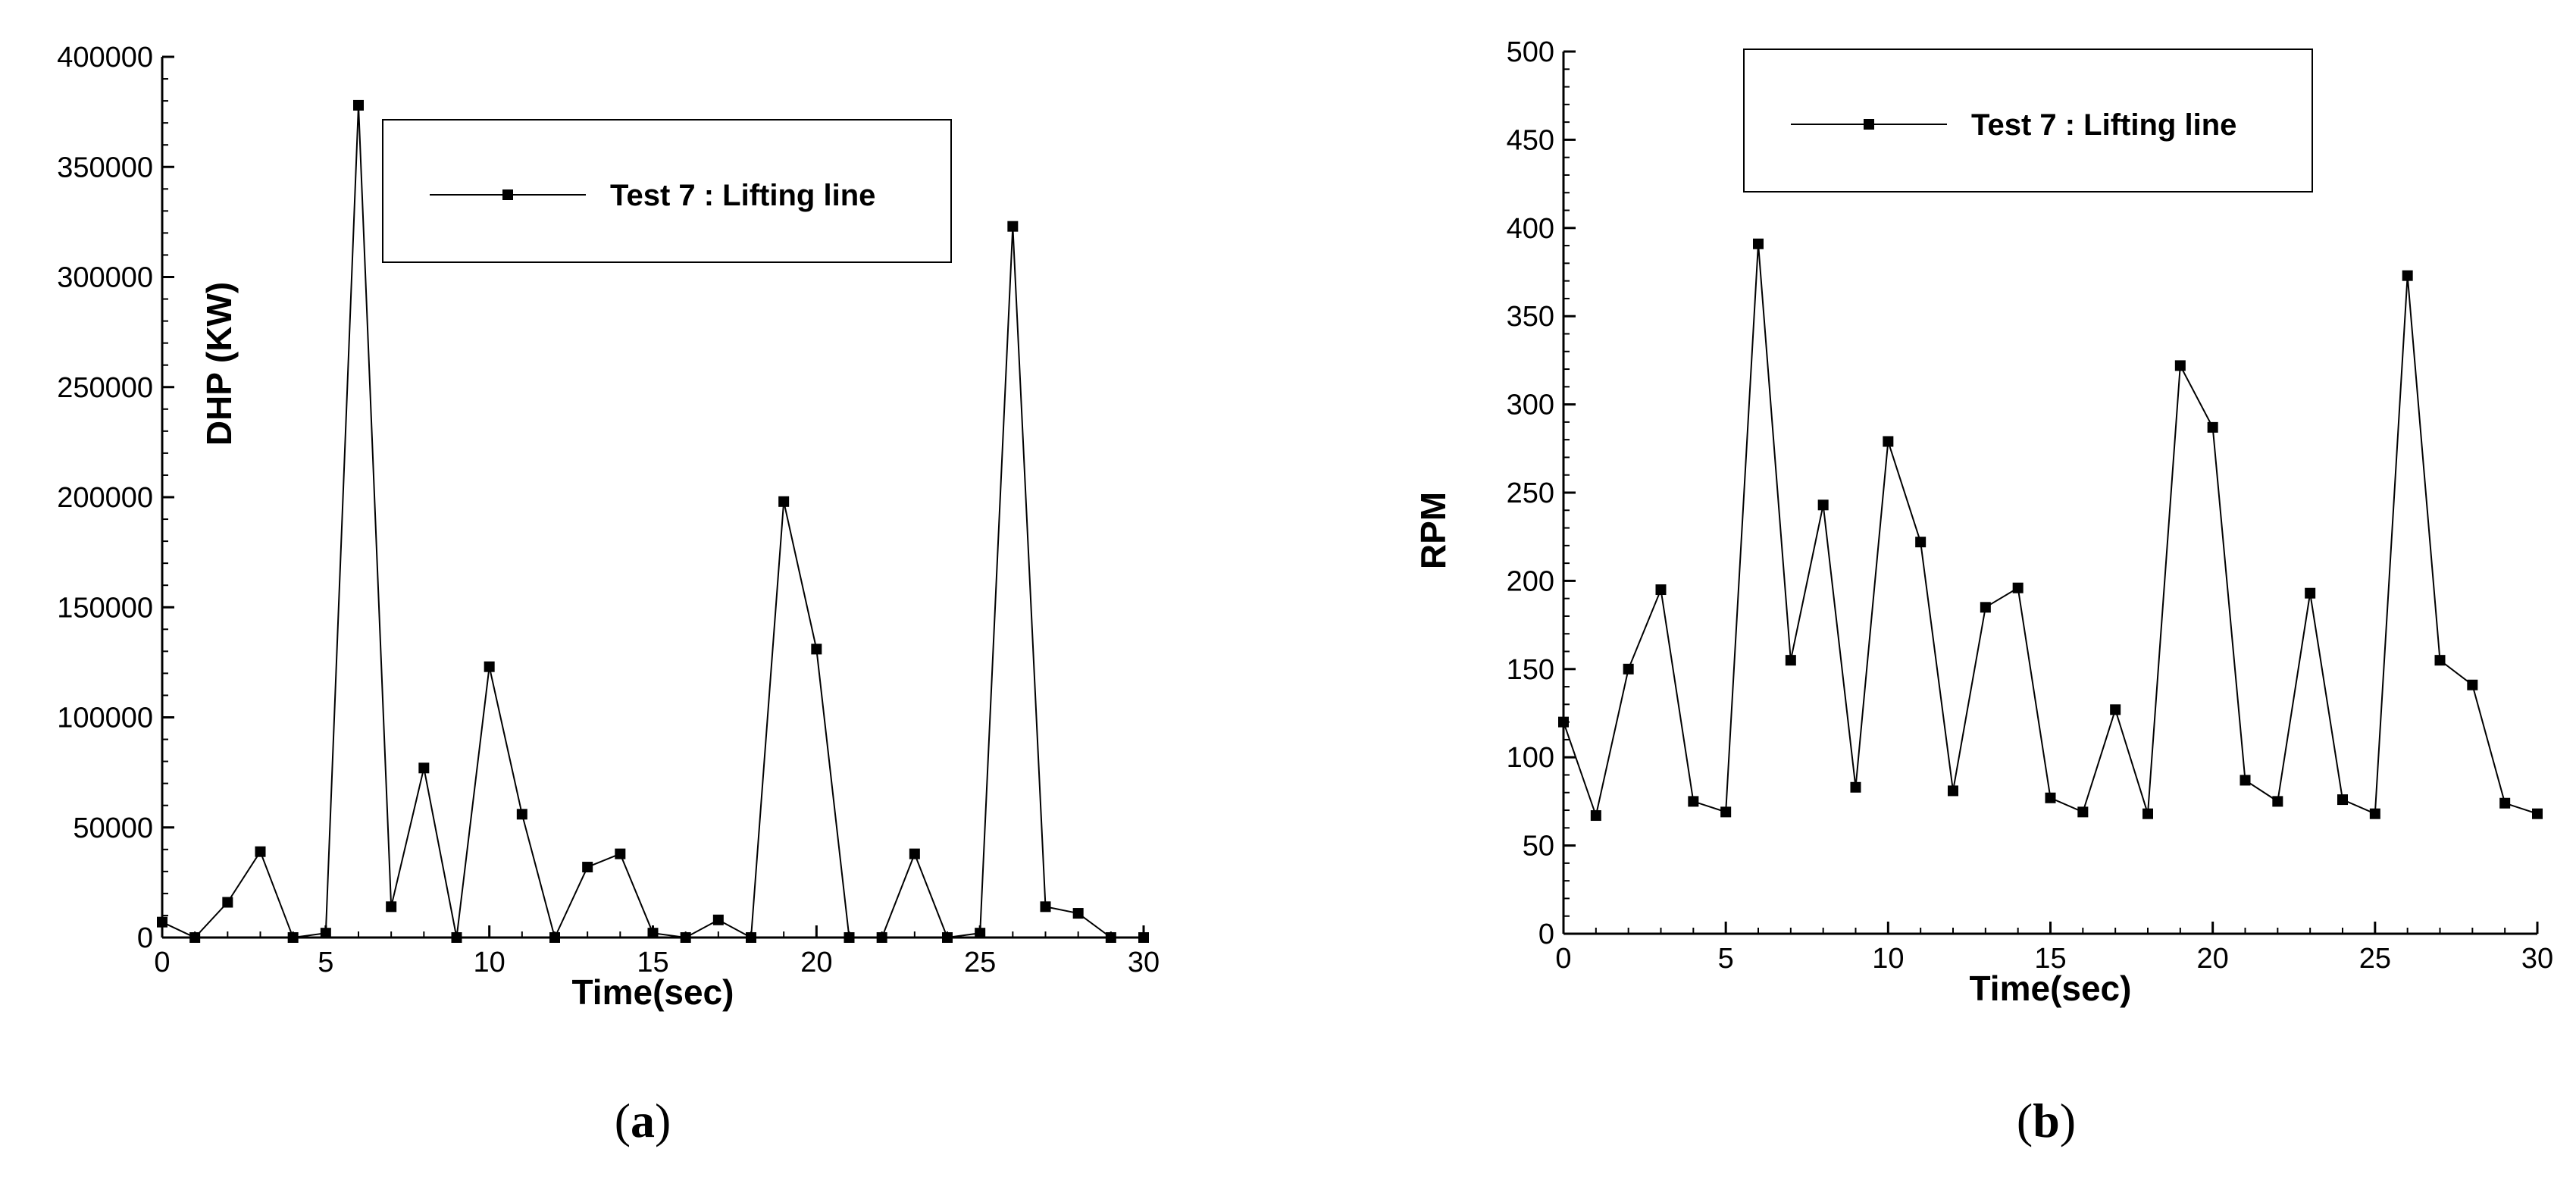 The height and width of the screenshot is (1199, 2576). I want to click on y-tick-label: 400000, so click(105, 58).